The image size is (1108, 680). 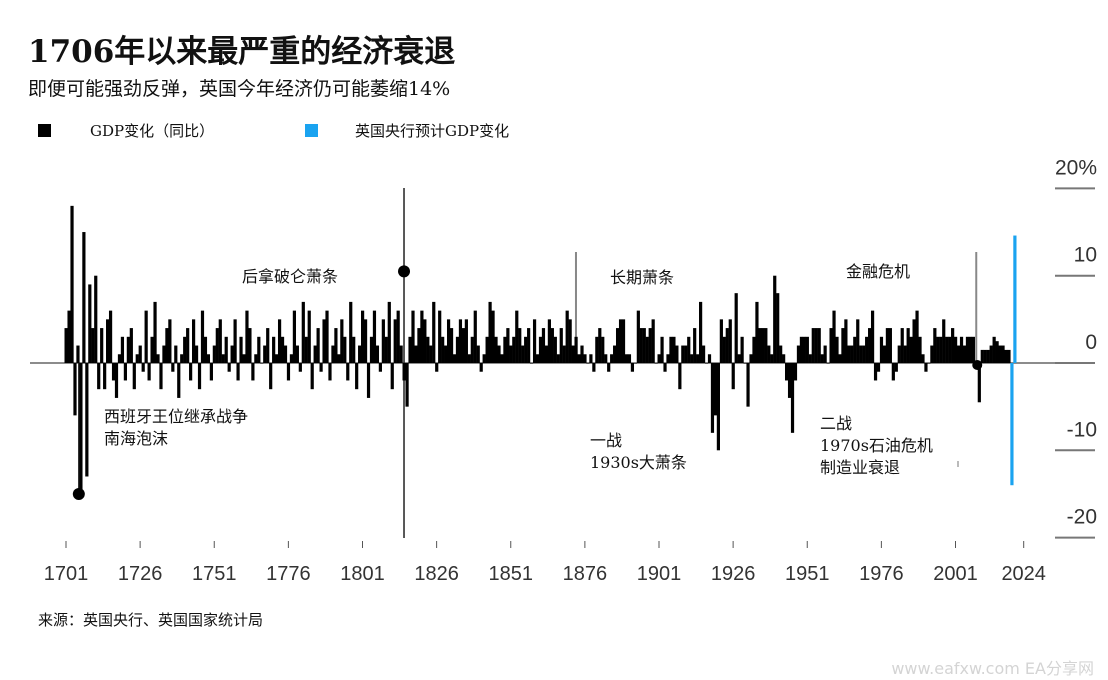 I want to click on source-note: 来源：英国央行、英国国家统计局, so click(x=151, y=620).